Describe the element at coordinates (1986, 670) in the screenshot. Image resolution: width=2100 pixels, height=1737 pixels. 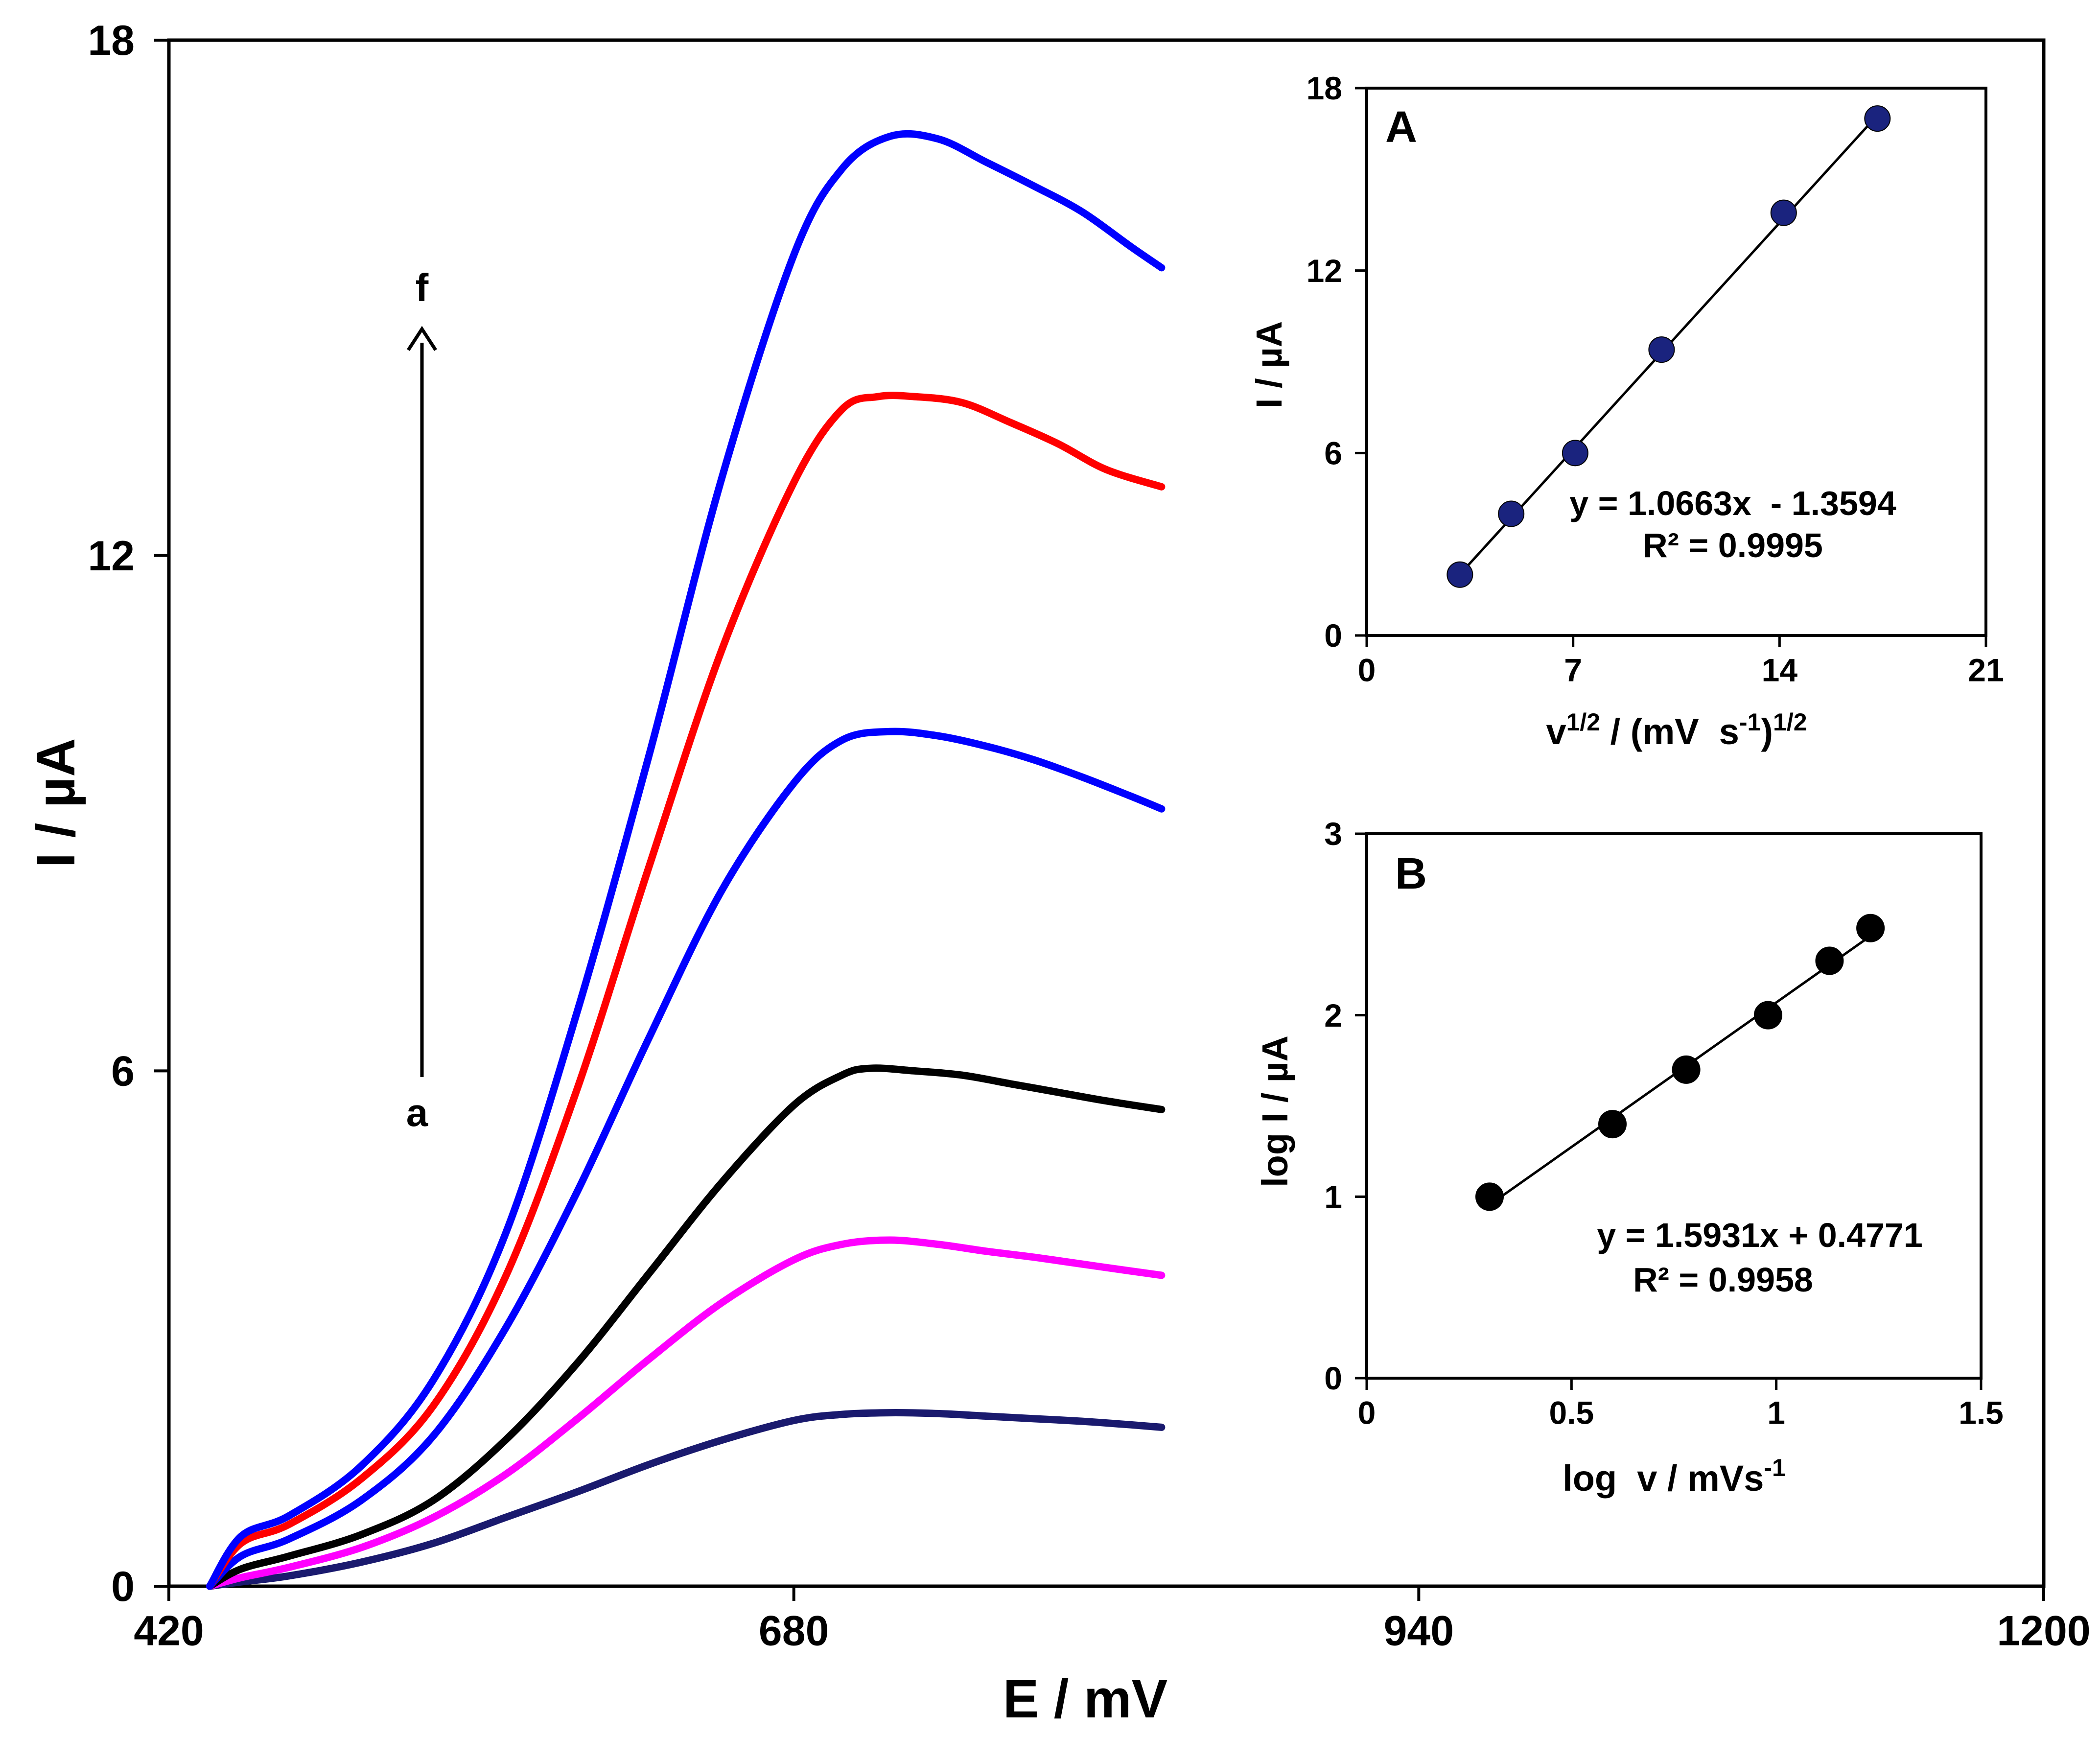
I see `inset-a-x-tick-label: 21` at that location.